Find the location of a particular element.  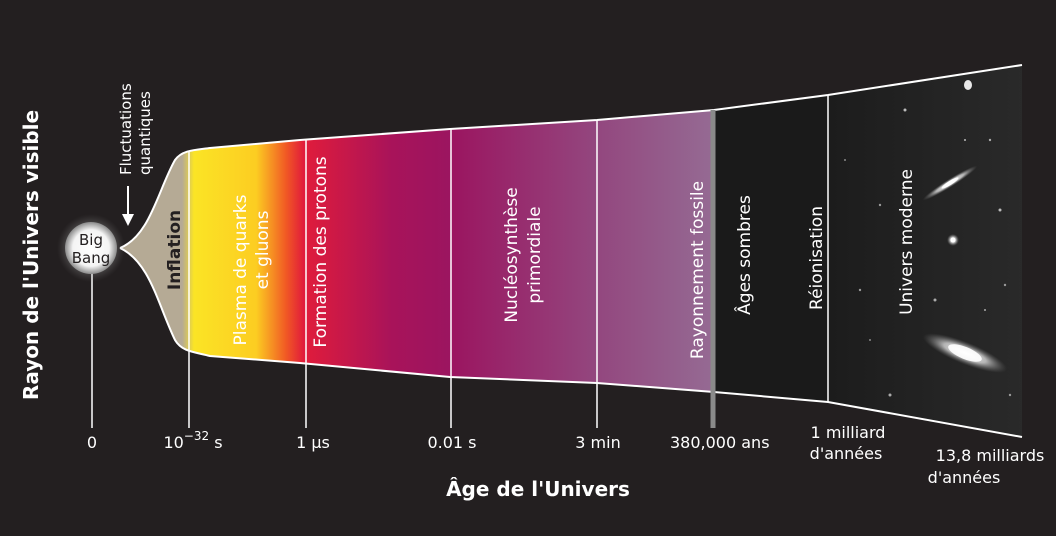

planck-base: 10 is located at coordinates (173, 442).